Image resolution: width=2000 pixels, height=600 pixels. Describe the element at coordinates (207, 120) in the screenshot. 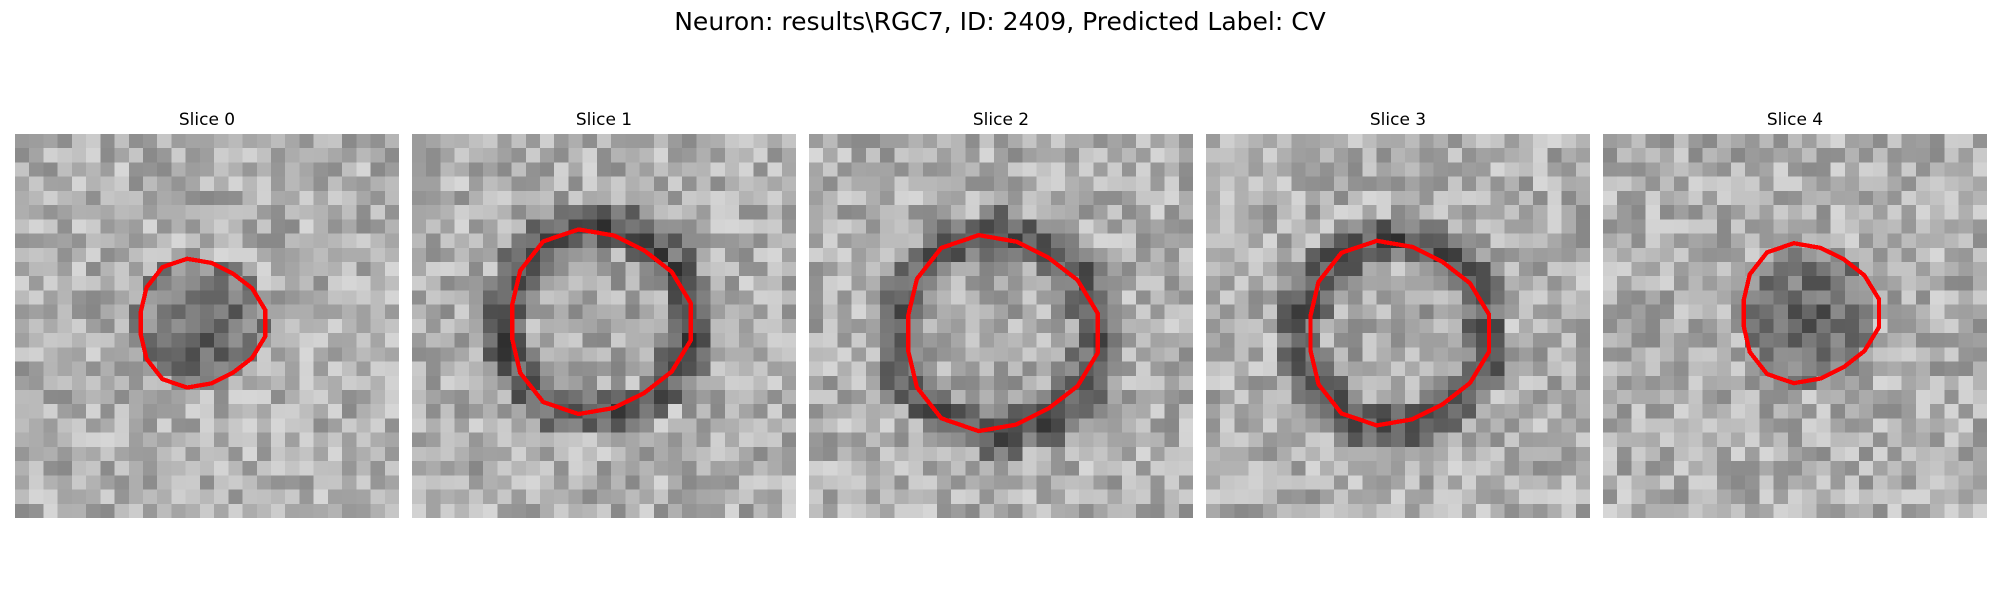

I see `slice-title-0: Slice 0` at that location.